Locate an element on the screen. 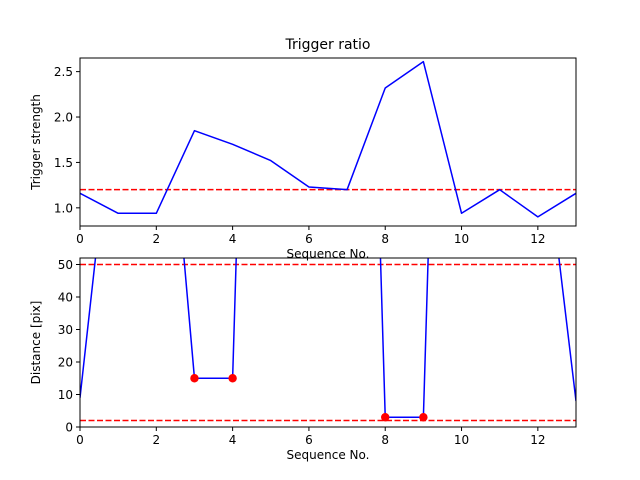 This screenshot has width=640, height=480. y-axis-label: Trigger strength is located at coordinates (36, 142).